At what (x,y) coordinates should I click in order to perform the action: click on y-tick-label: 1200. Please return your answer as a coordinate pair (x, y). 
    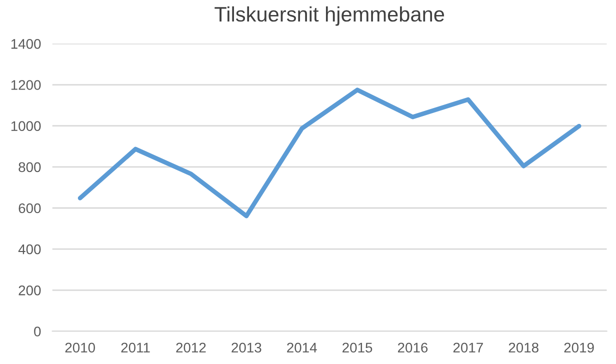
    Looking at the image, I should click on (26, 85).